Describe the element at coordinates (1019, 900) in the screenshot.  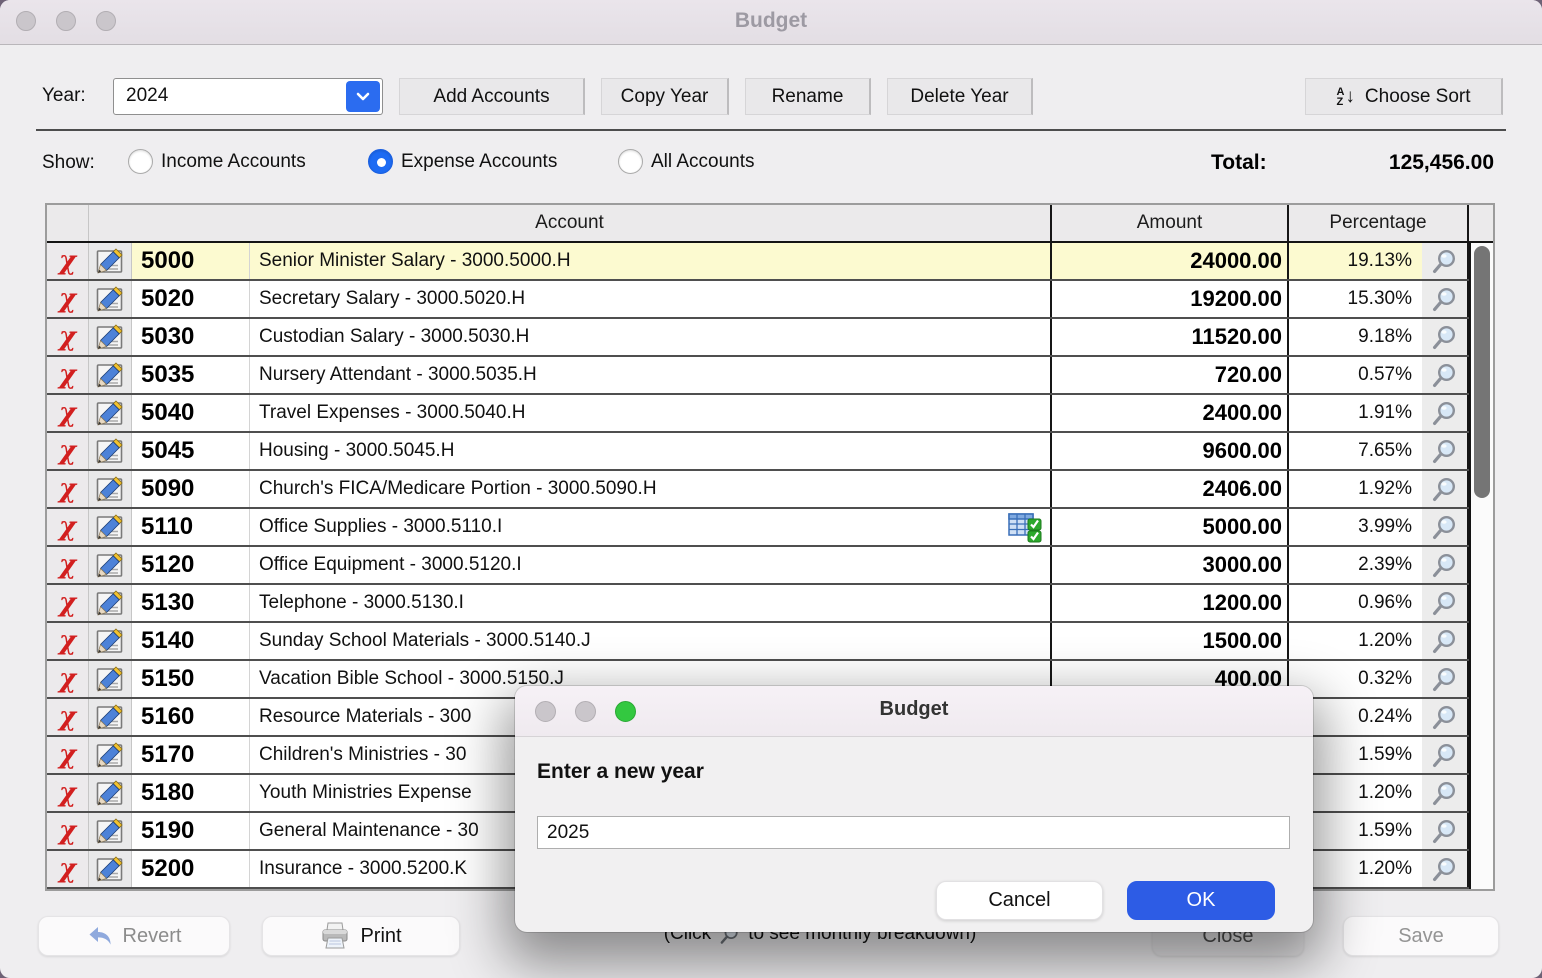
I see `cancel-button: Cancel` at that location.